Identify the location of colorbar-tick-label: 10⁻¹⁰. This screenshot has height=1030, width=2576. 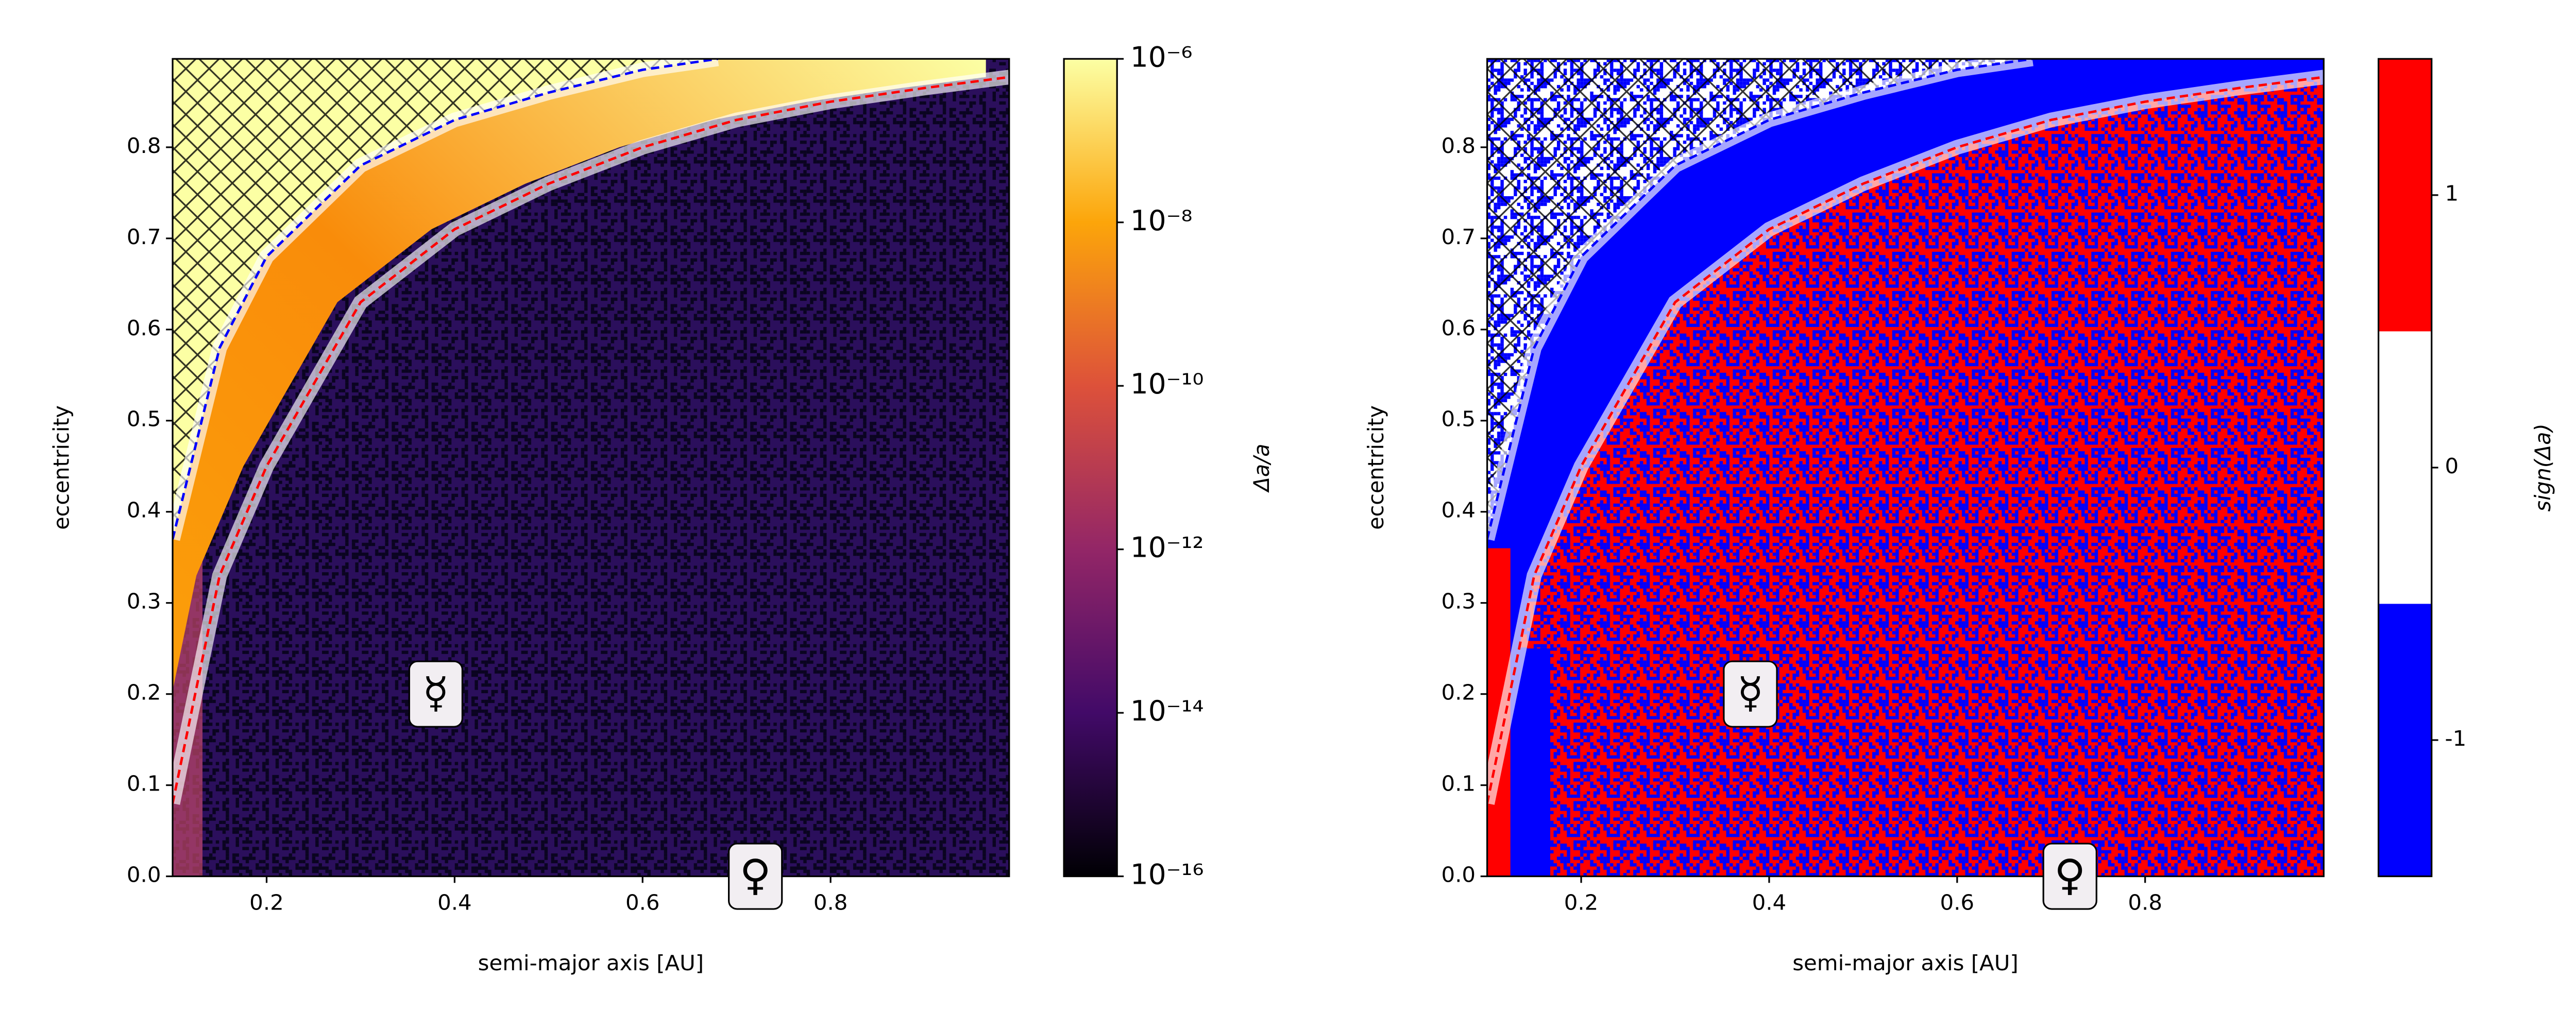
(1167, 384).